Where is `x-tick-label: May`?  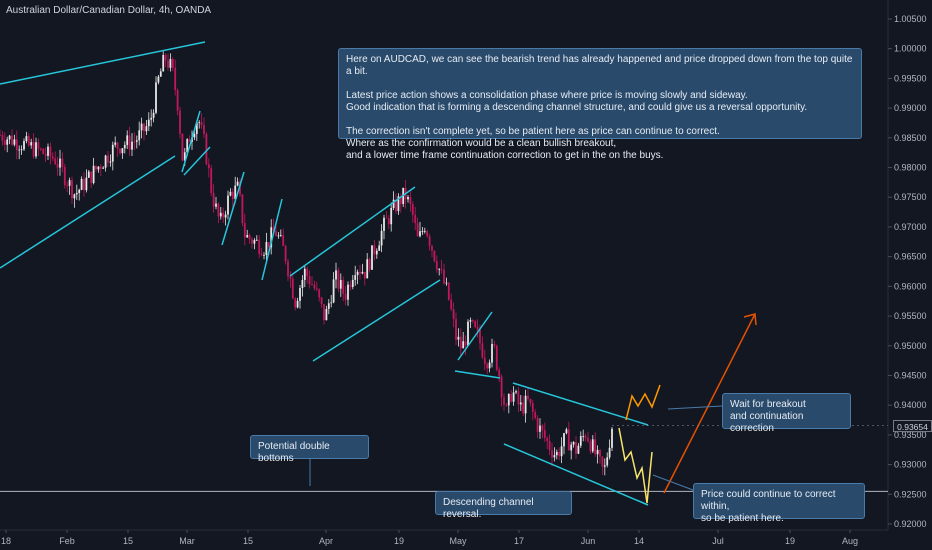 x-tick-label: May is located at coordinates (458, 541).